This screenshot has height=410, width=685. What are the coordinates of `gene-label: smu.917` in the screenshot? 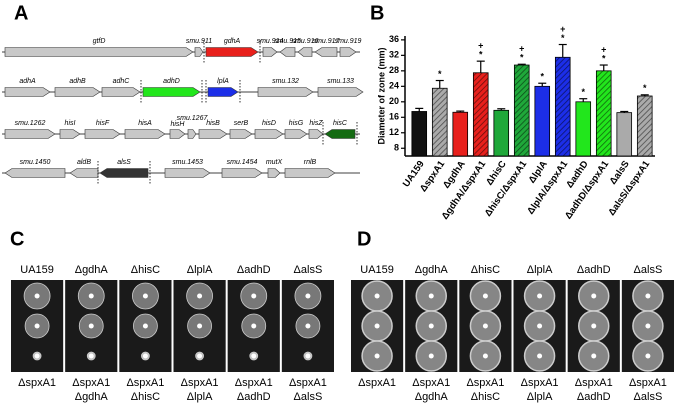 It's located at (327, 41).